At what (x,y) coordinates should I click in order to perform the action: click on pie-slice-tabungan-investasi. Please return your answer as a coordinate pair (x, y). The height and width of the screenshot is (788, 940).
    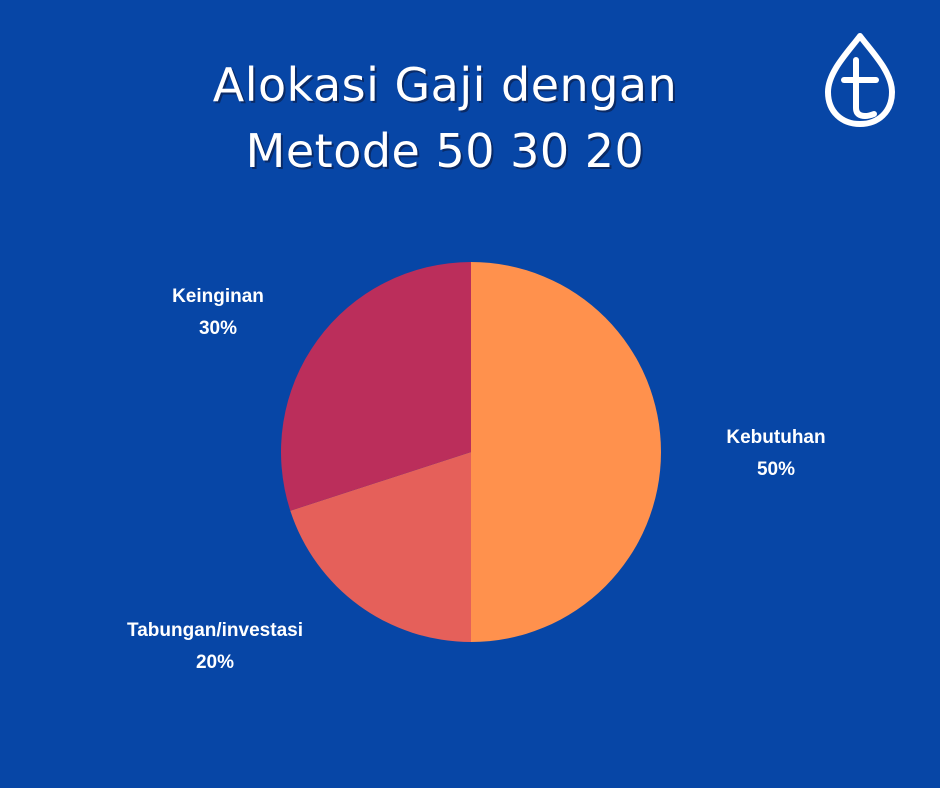
    Looking at the image, I should click on (380, 547).